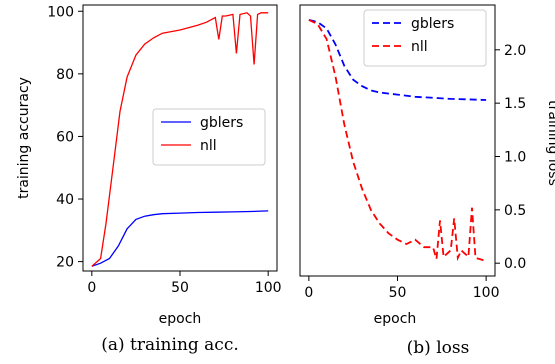  Describe the element at coordinates (221, 123) in the screenshot. I see `accuracy-legend-label-gblers: gblers` at that location.